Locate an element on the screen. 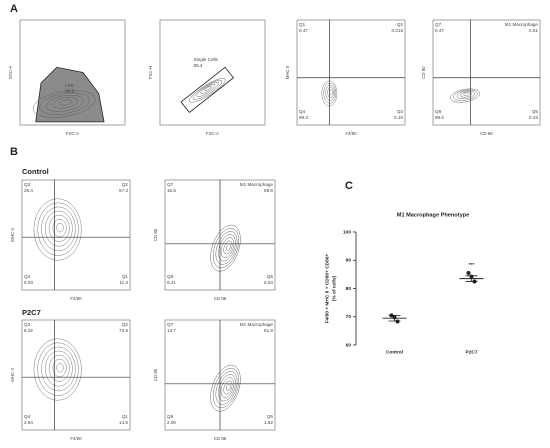  quadrant-value: 0.51 is located at coordinates (533, 30).